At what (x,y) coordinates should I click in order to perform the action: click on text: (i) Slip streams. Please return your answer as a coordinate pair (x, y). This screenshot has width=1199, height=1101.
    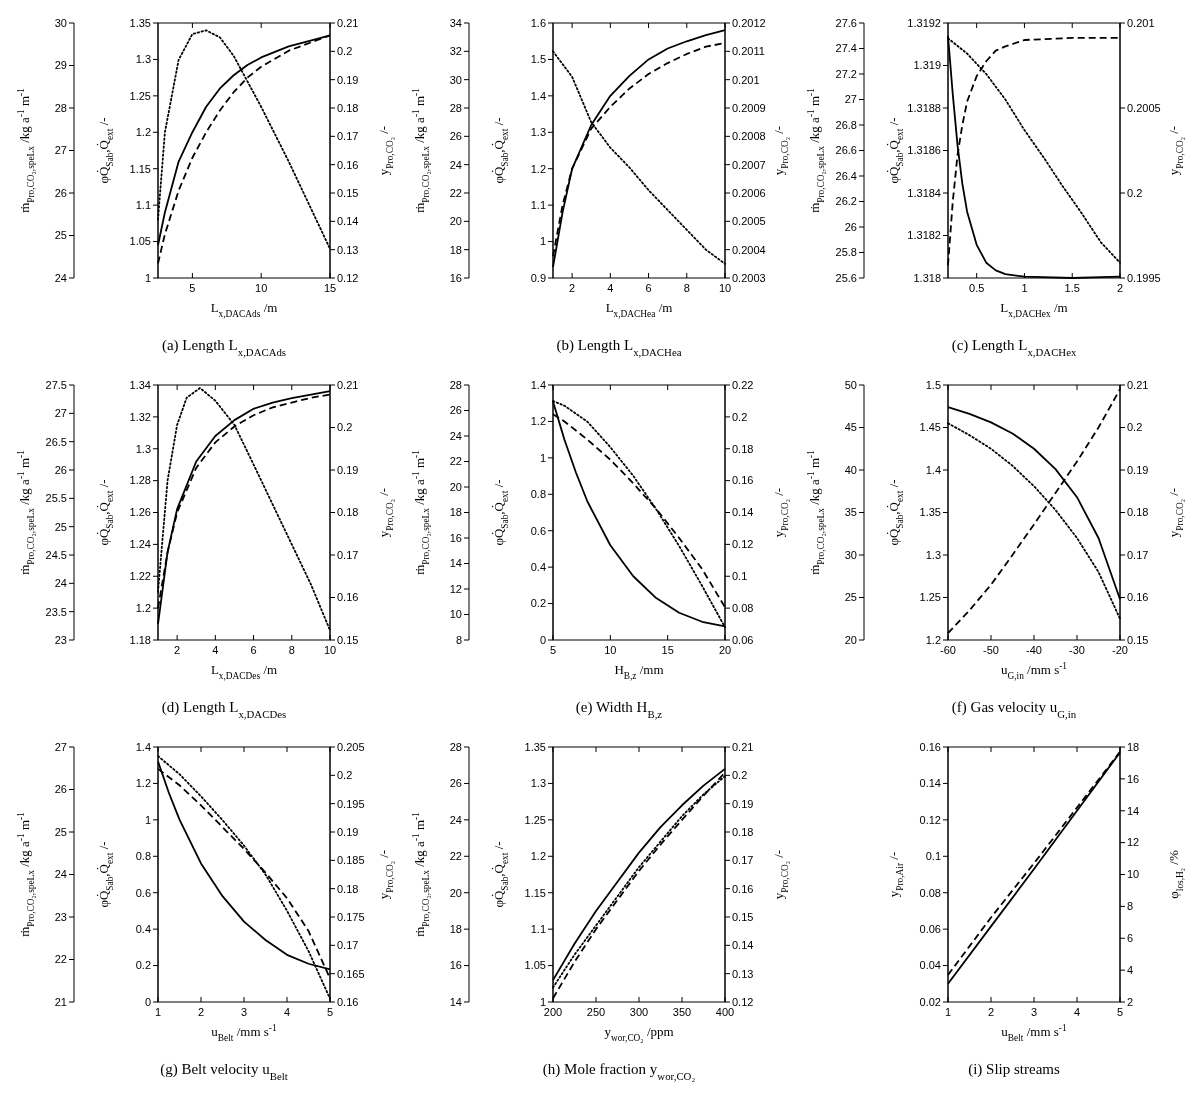
    Looking at the image, I should click on (1014, 1069).